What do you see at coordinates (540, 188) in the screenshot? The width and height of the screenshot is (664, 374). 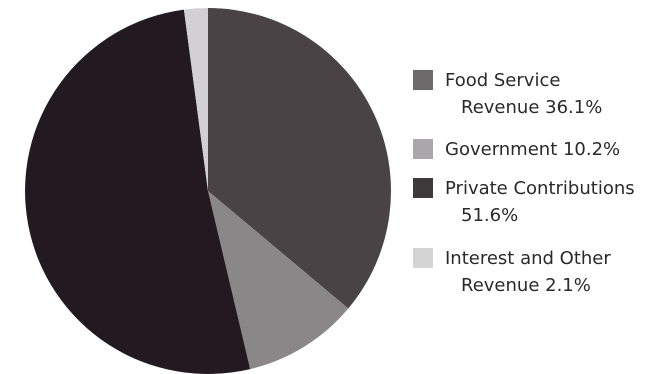 I see `legend-label-3-line-1: Private Contributions` at bounding box center [540, 188].